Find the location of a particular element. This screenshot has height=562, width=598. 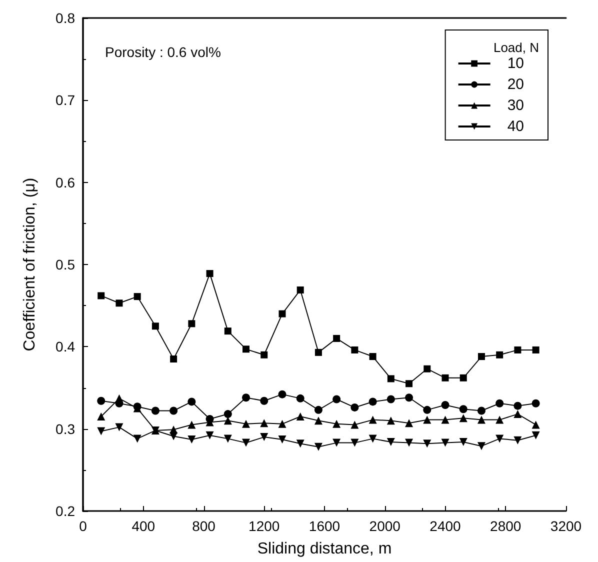

x-tick-label: 2000 is located at coordinates (385, 526).